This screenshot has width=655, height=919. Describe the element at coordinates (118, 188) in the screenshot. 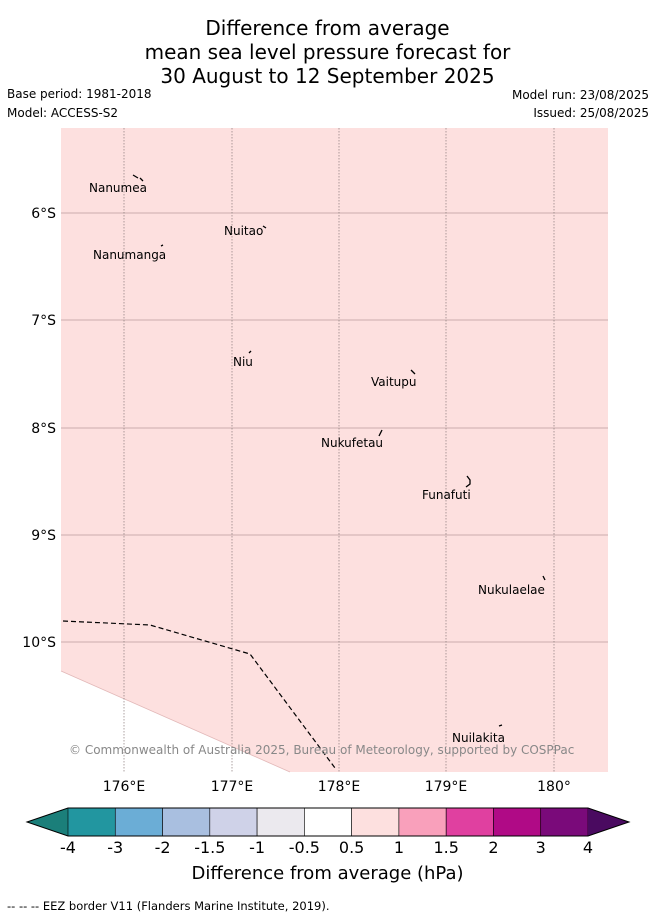

I see `label-nanumea: Nanumea` at that location.